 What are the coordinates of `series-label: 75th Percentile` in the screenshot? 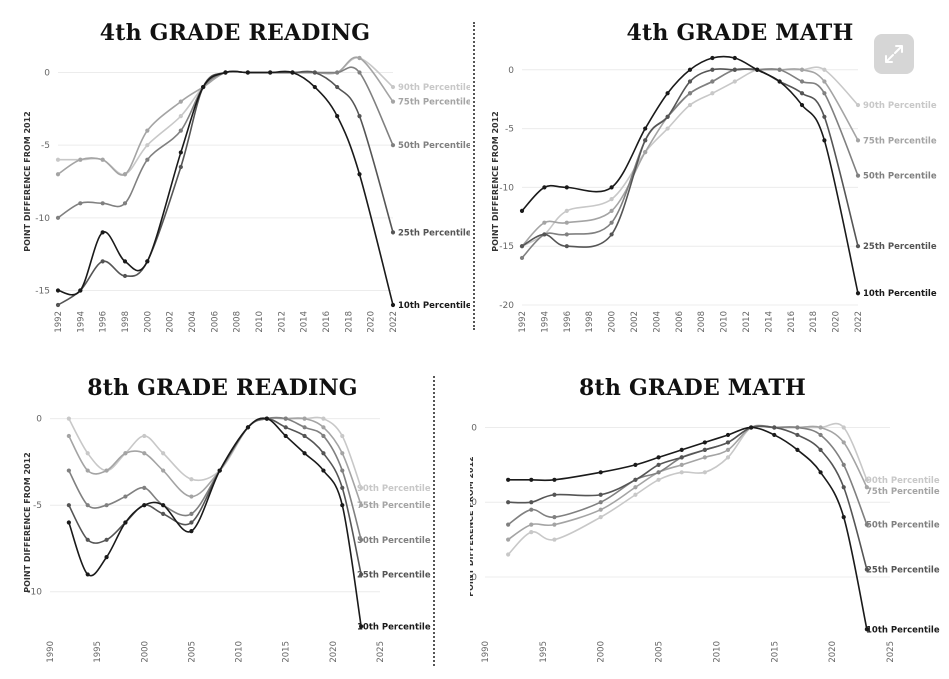 It's located at (900, 141).